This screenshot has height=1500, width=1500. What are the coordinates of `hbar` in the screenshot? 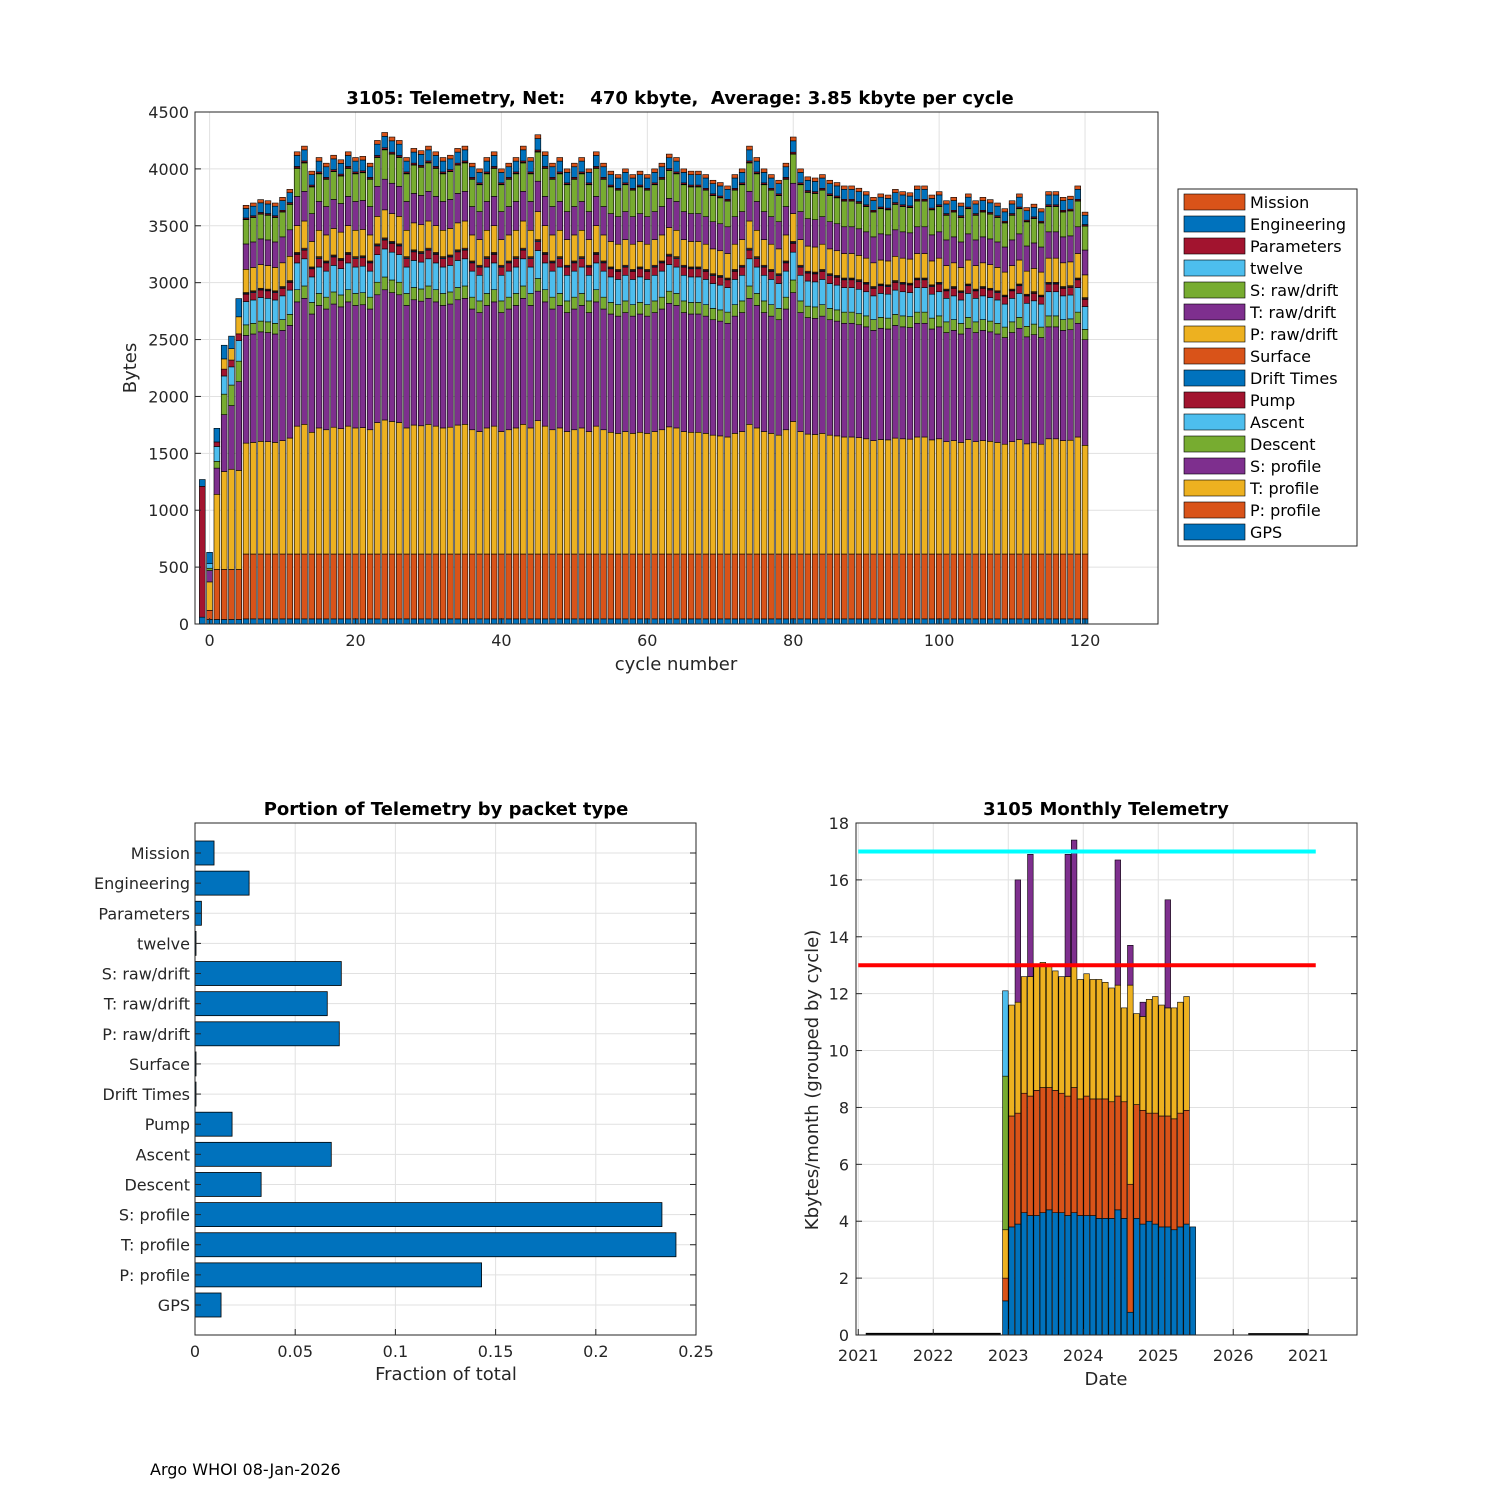 It's located at (263, 1154).